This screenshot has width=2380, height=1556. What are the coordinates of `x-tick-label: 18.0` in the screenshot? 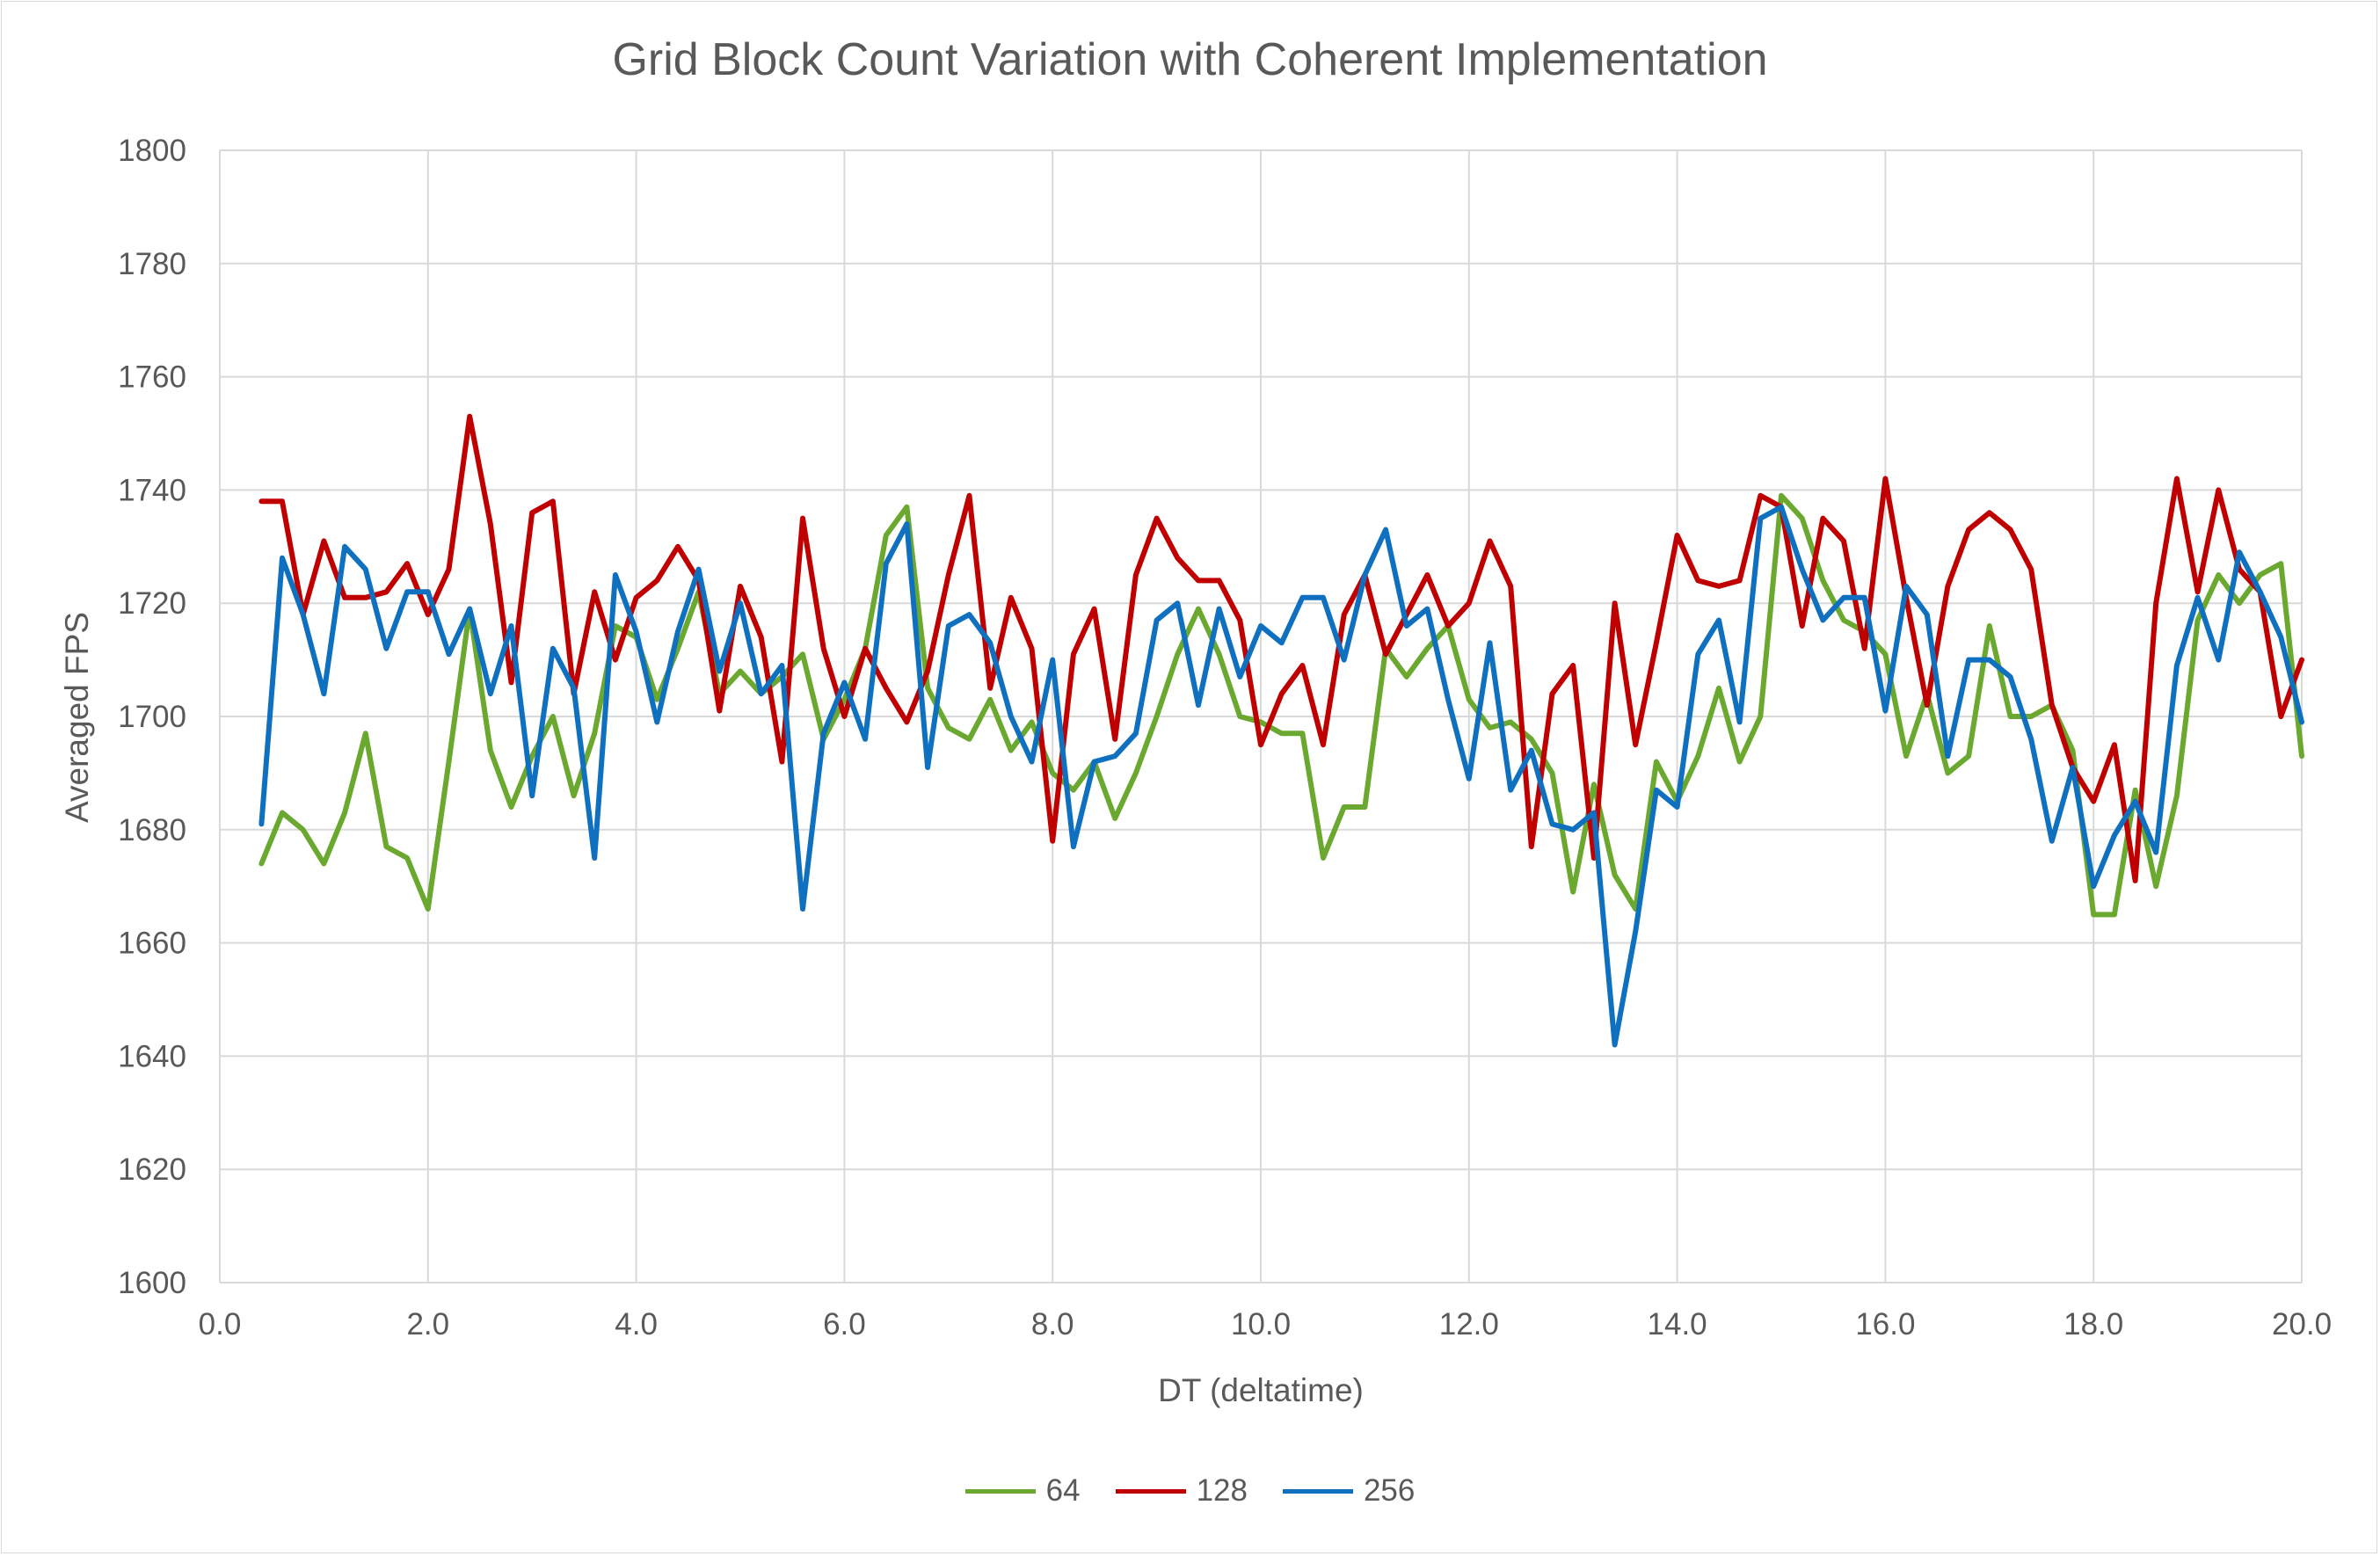 It's located at (2093, 1324).